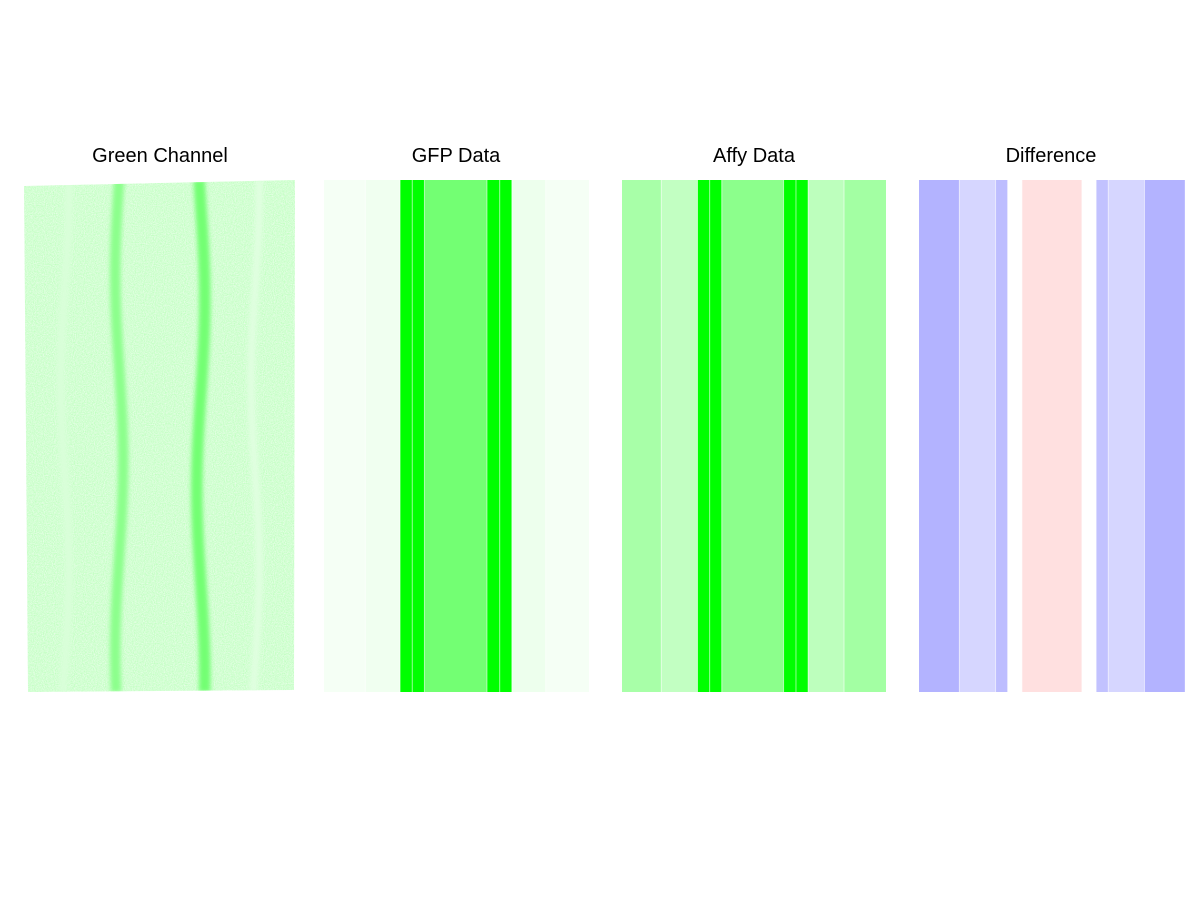  I want to click on affy-data-heatmap, so click(754, 436).